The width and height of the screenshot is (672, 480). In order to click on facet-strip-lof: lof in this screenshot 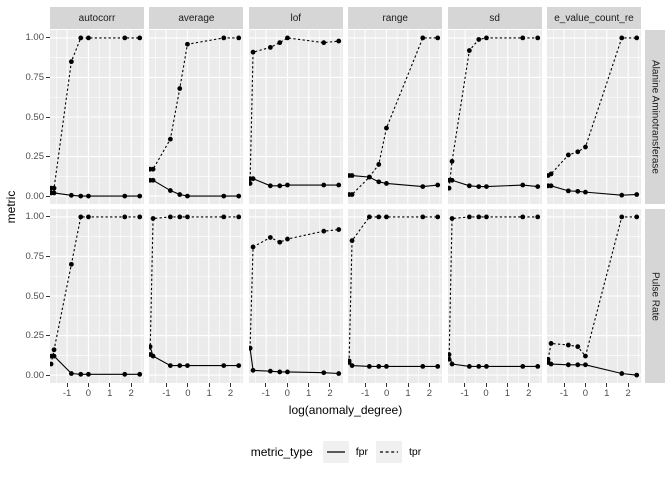, I will do `click(295, 18)`.